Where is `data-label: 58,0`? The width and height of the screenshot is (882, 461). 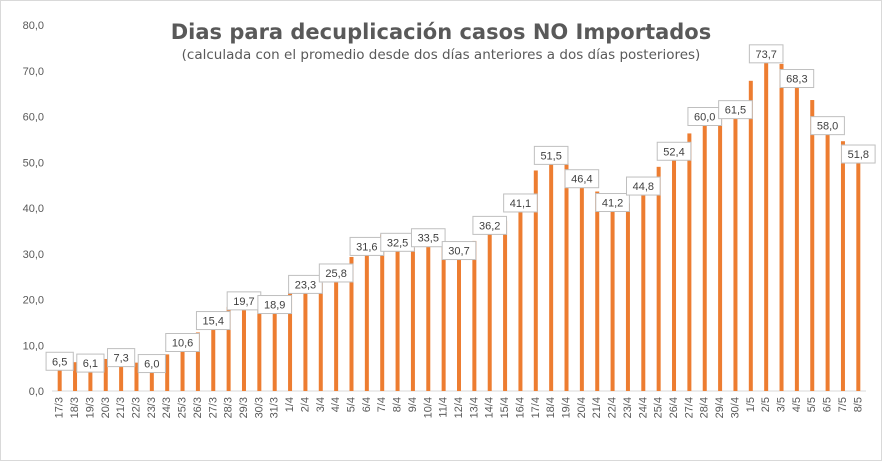
data-label: 58,0 is located at coordinates (827, 126).